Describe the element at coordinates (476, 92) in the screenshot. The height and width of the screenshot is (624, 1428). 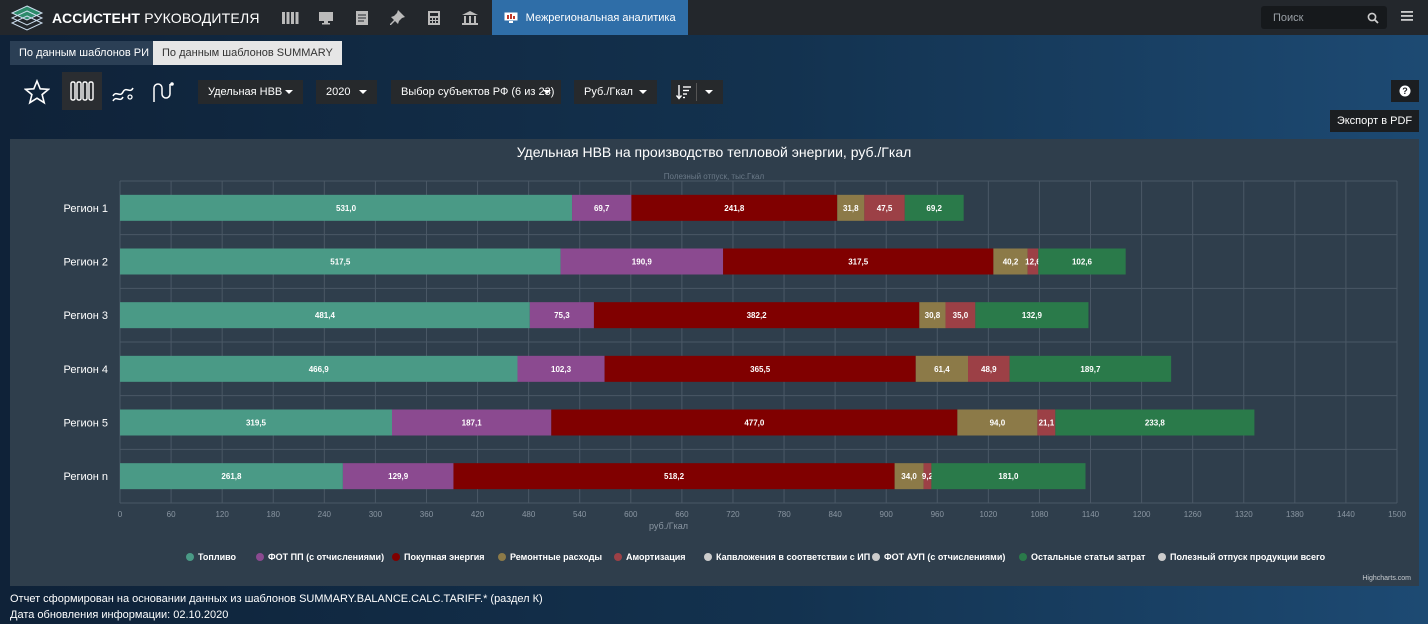
I see `subjects-dropdown: Выбор субъектов РФ (6 из 23)` at that location.